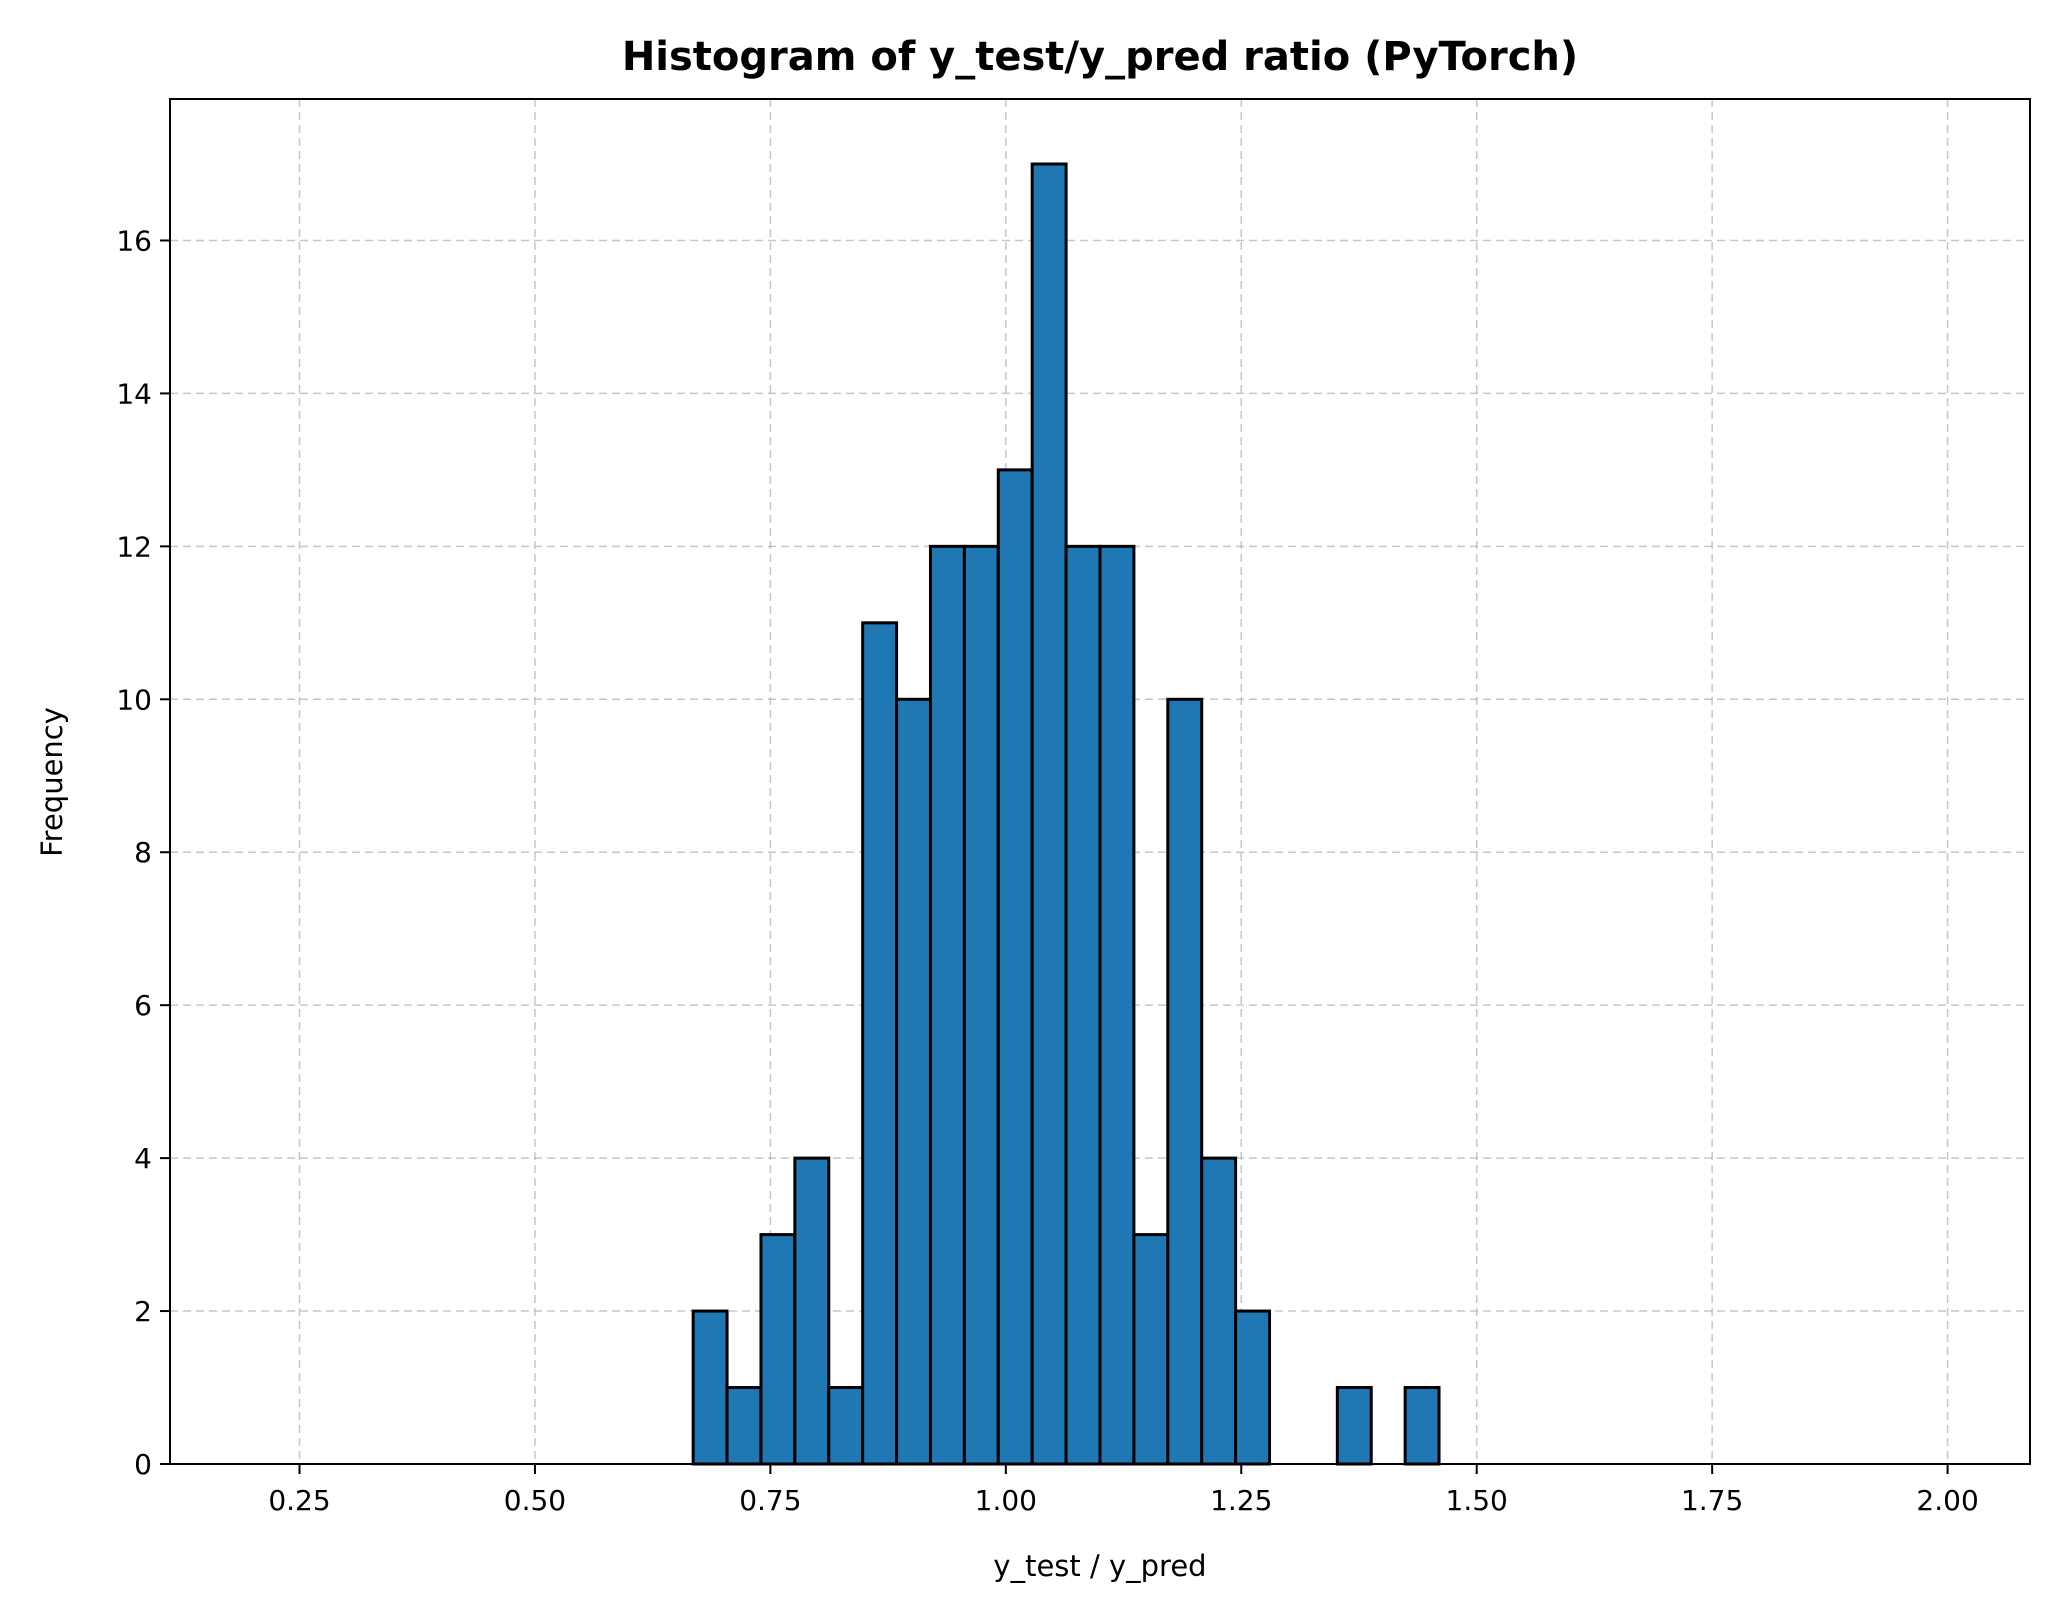 This screenshot has width=2058, height=1615. I want to click on y-tick-label: 2, so click(143, 1311).